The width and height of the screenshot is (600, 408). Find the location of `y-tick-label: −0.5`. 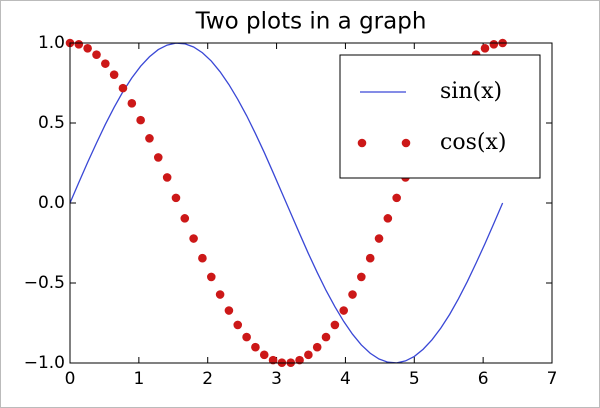

y-tick-label: −0.5 is located at coordinates (44, 283).